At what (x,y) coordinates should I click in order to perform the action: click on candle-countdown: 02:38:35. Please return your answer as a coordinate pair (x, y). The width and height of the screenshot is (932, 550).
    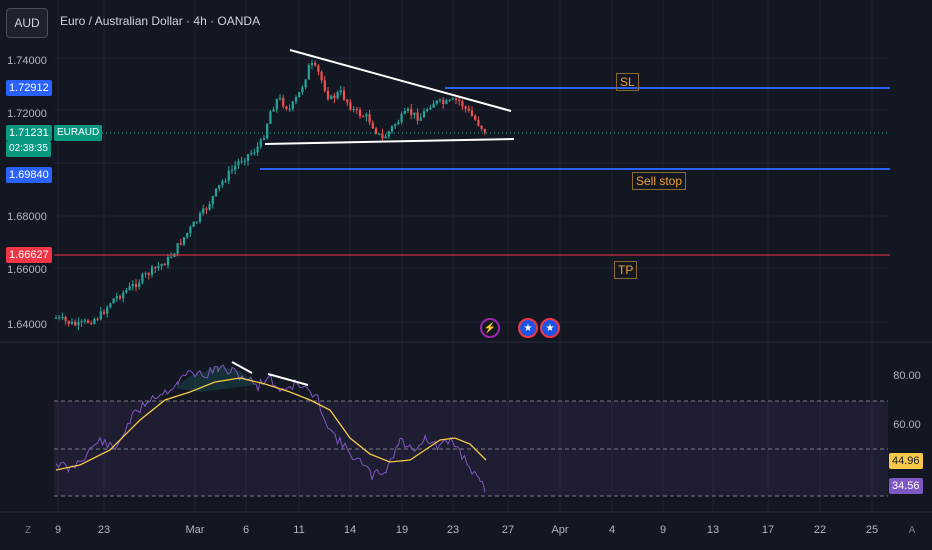
    Looking at the image, I should click on (28, 149).